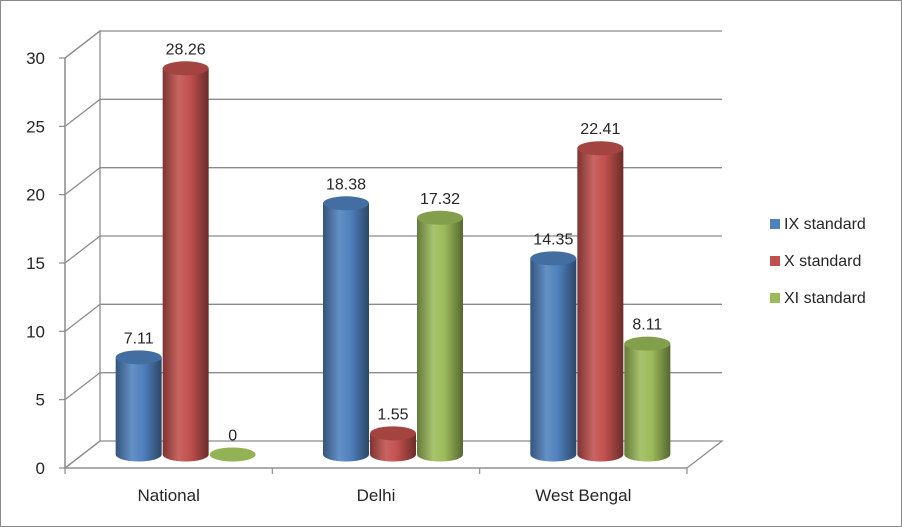 The width and height of the screenshot is (902, 527). I want to click on legend: IX standard X standard XI standard, so click(818, 261).